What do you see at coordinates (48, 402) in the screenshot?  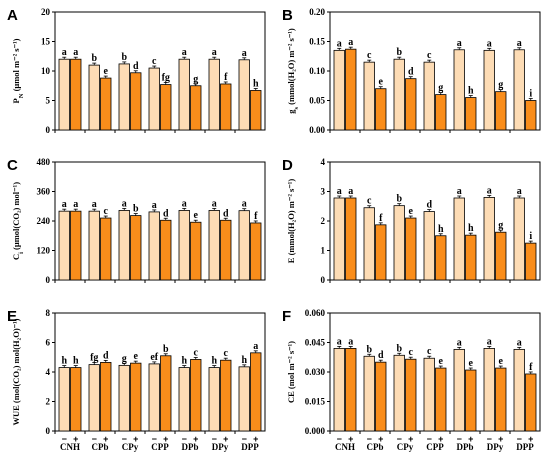 I see `y-tick-label: 2` at bounding box center [48, 402].